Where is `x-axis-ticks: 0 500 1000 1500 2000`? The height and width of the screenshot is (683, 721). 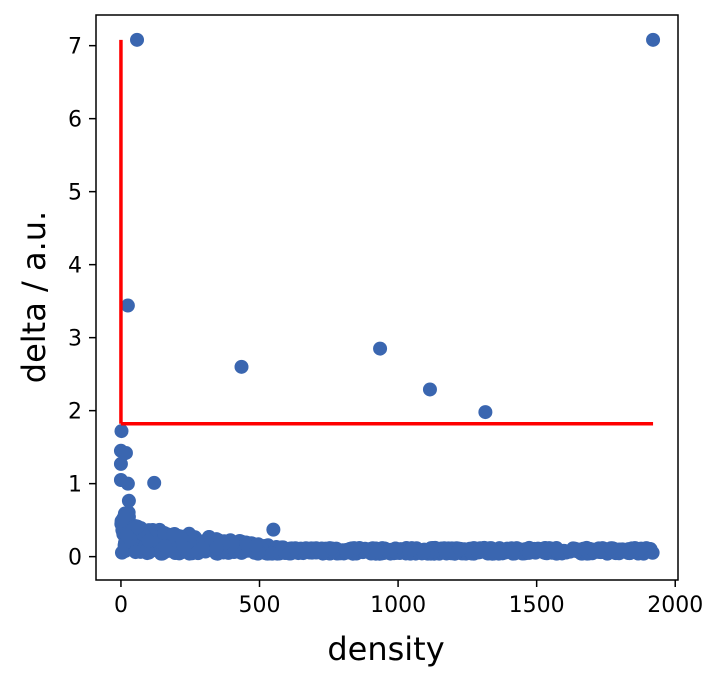 x-axis-ticks: 0 500 1000 1500 2000 is located at coordinates (408, 599).